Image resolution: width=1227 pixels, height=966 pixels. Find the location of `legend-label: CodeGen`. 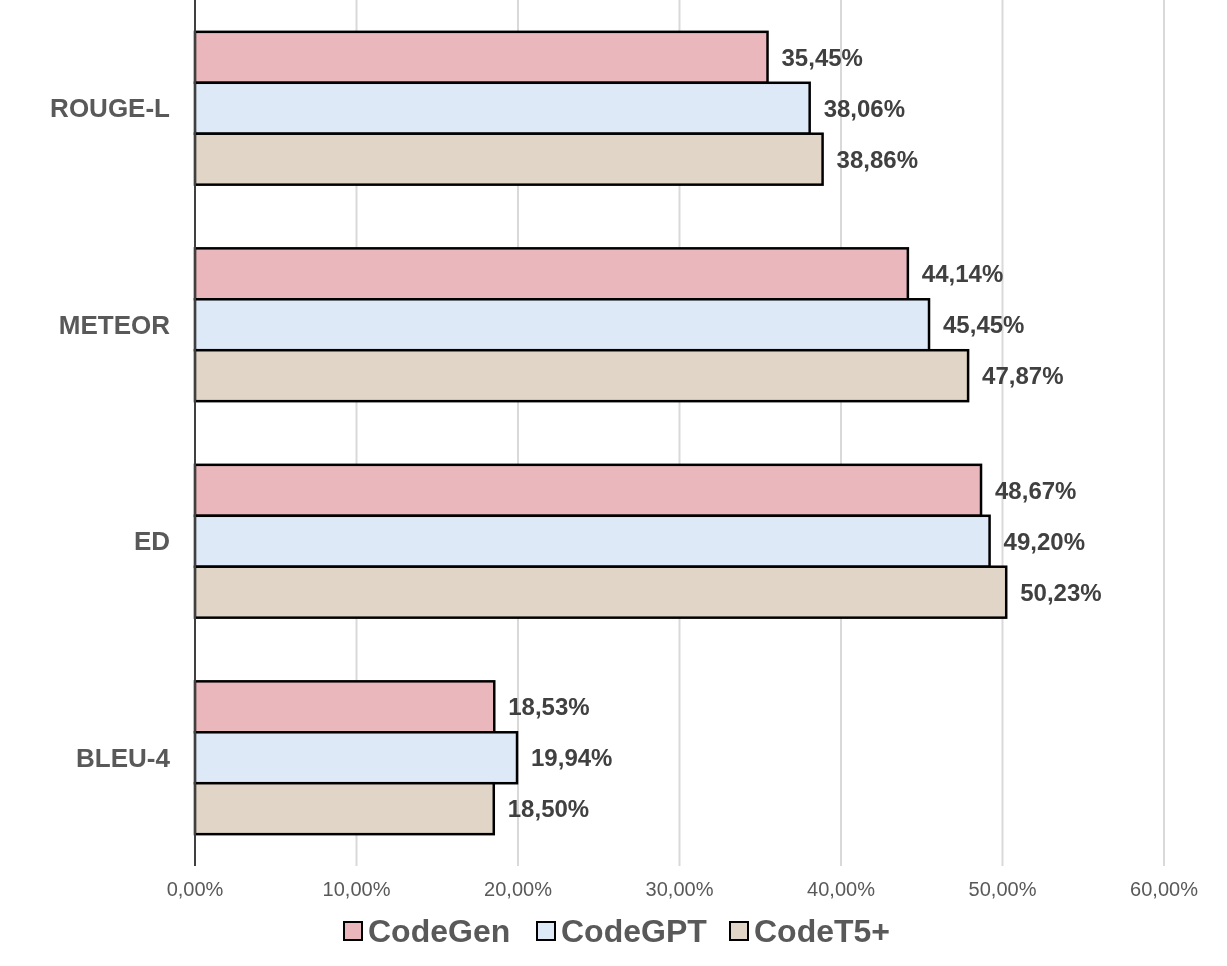

legend-label: CodeGen is located at coordinates (439, 931).